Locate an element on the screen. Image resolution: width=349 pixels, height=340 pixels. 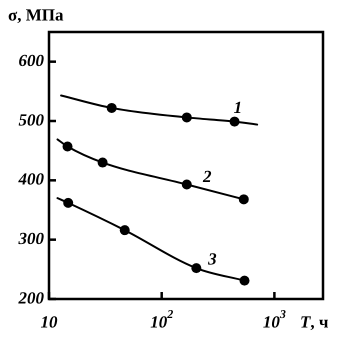
y-tick-label: 600 is located at coordinates (31, 60).